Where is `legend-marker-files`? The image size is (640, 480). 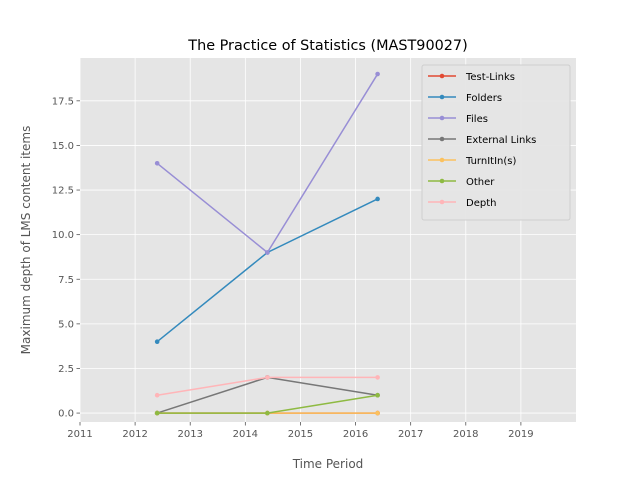
legend-marker-files is located at coordinates (442, 118).